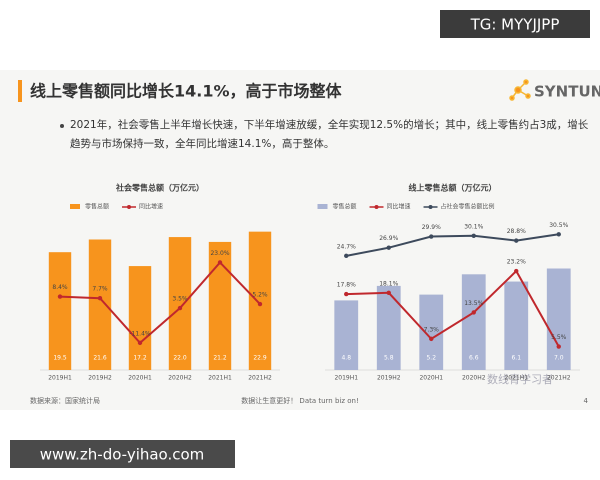 Image resolution: width=600 pixels, height=480 pixels. What do you see at coordinates (300, 400) in the screenshot?
I see `footer: 数据让生意更好！ Data turn biz on!` at bounding box center [300, 400].